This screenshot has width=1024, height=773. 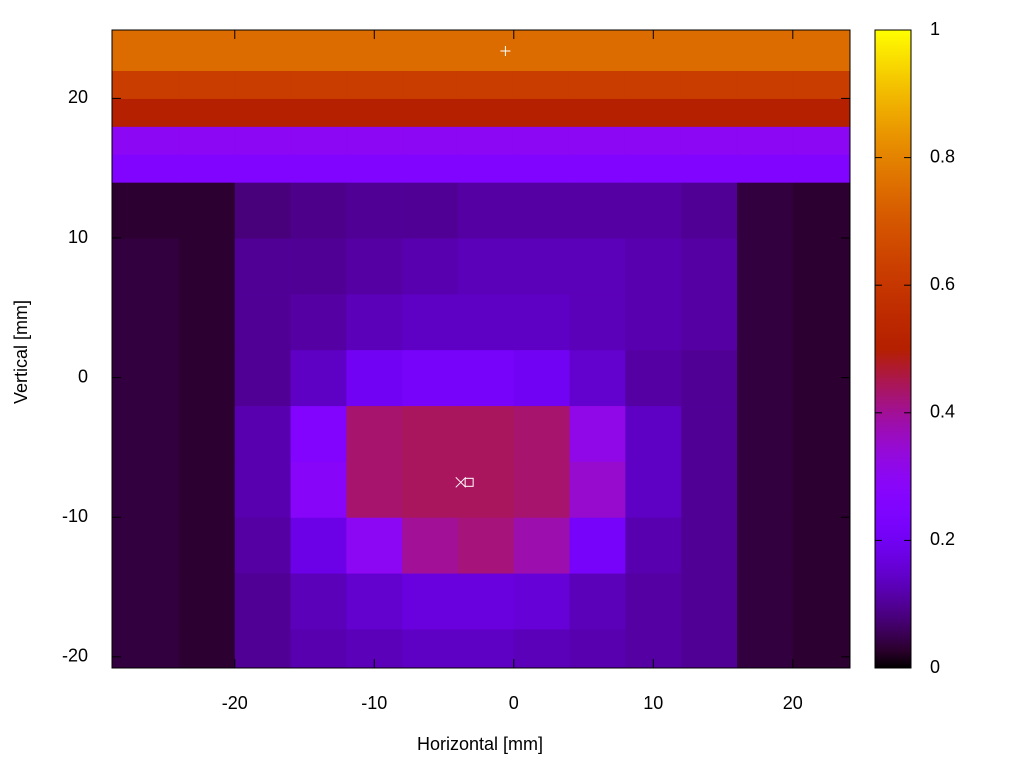 What do you see at coordinates (469, 482) in the screenshot?
I see `marker-square` at bounding box center [469, 482].